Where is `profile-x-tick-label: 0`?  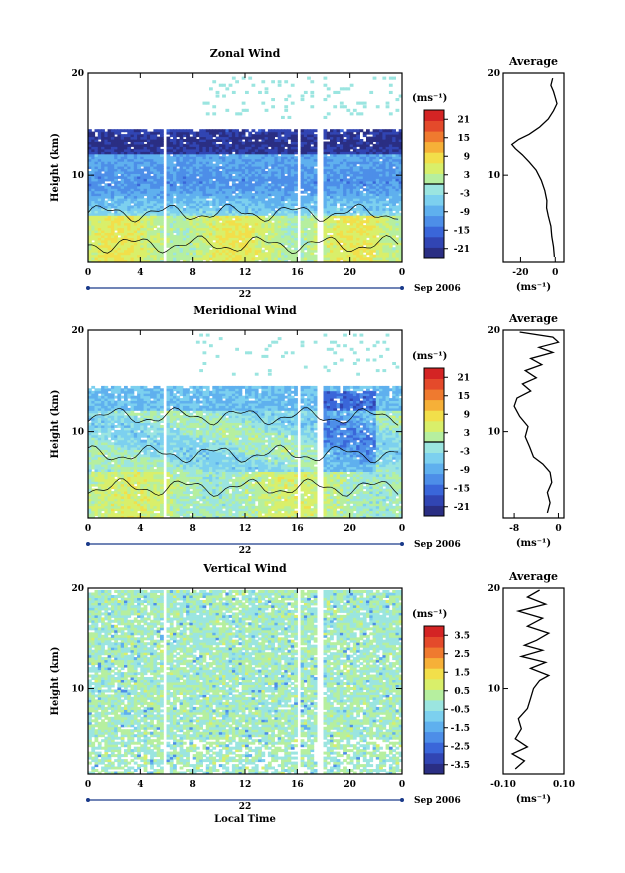 profile-x-tick-label: 0 is located at coordinates (555, 273).